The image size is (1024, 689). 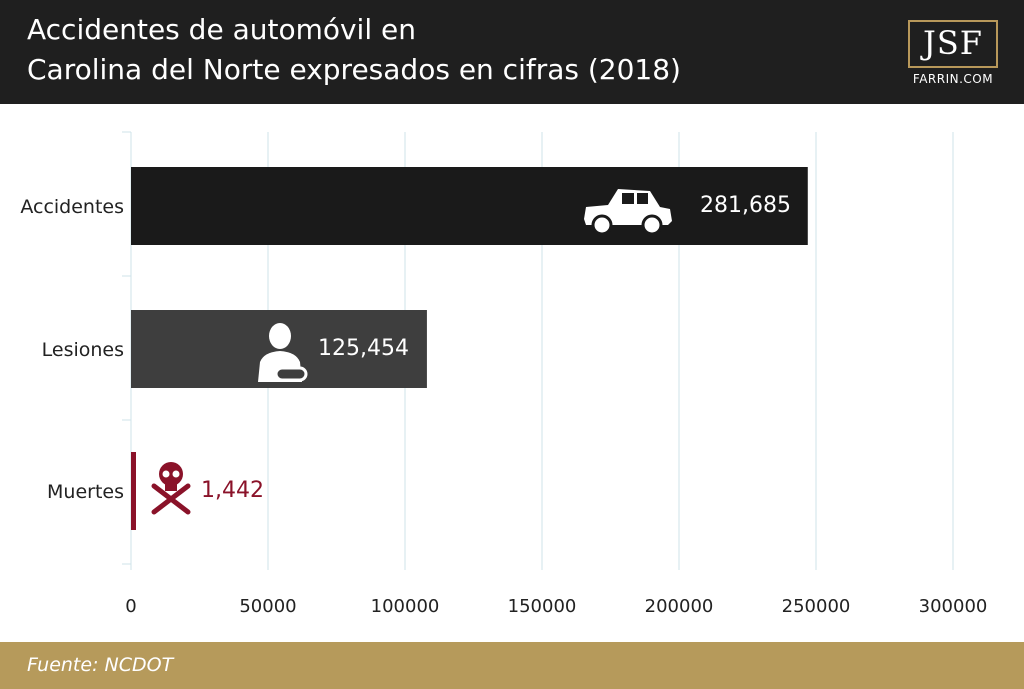 What do you see at coordinates (679, 606) in the screenshot?
I see `x-tick-label-200000: 200000` at bounding box center [679, 606].